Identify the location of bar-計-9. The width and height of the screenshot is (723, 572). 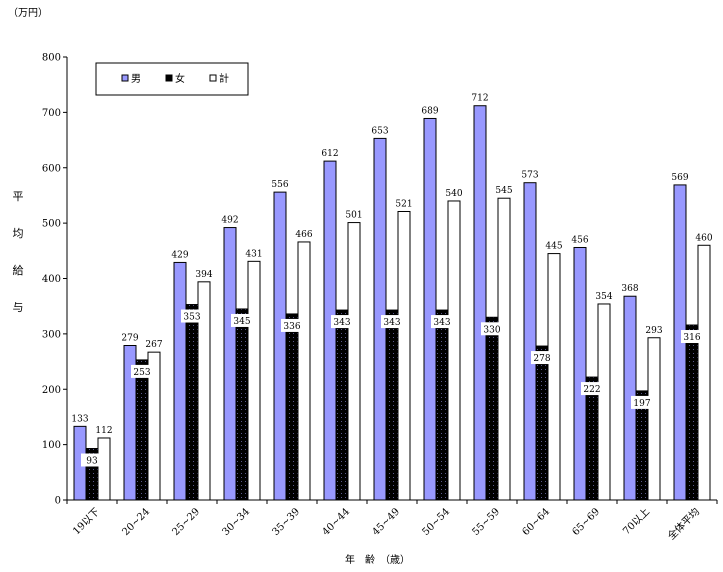
(504, 349).